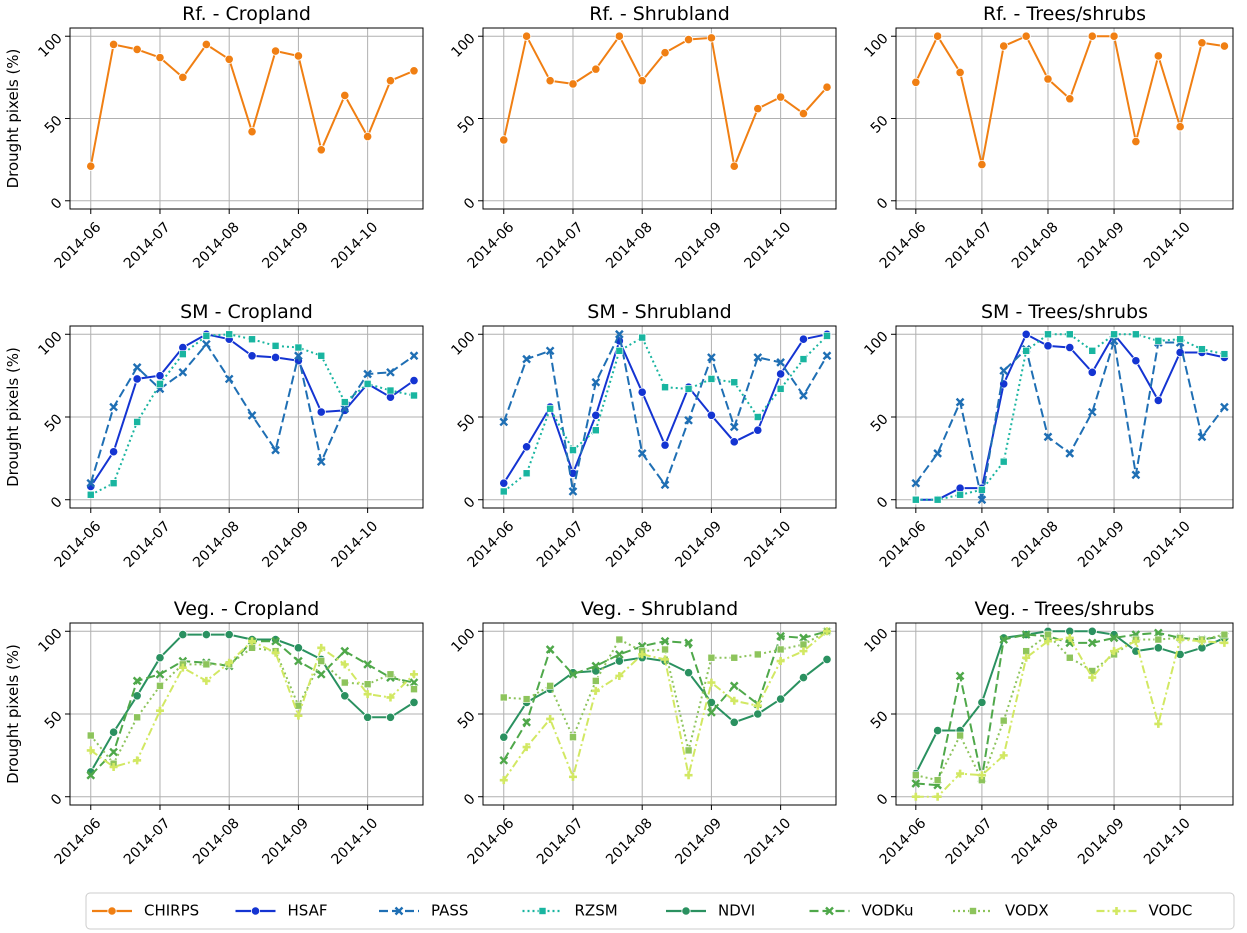 The image size is (1247, 933). Describe the element at coordinates (13, 119) in the screenshot. I see `y-axis-label: Drought pixels (%)` at that location.